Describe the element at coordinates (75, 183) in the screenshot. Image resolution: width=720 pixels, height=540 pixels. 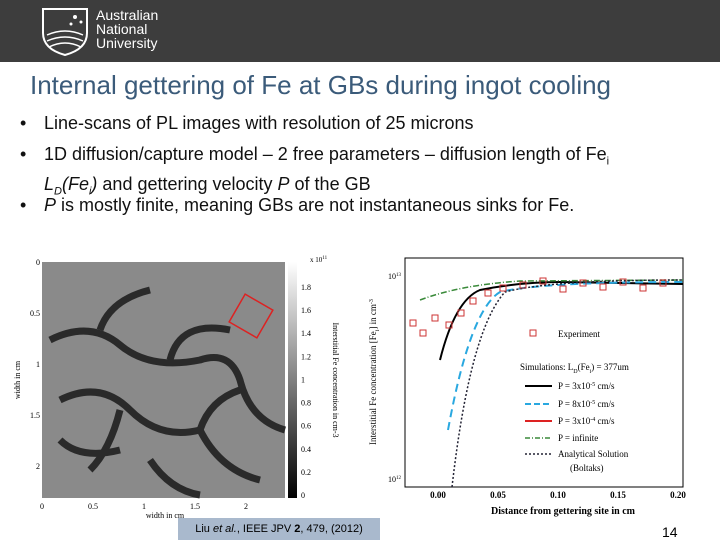
I see `text: (Fe` at that location.